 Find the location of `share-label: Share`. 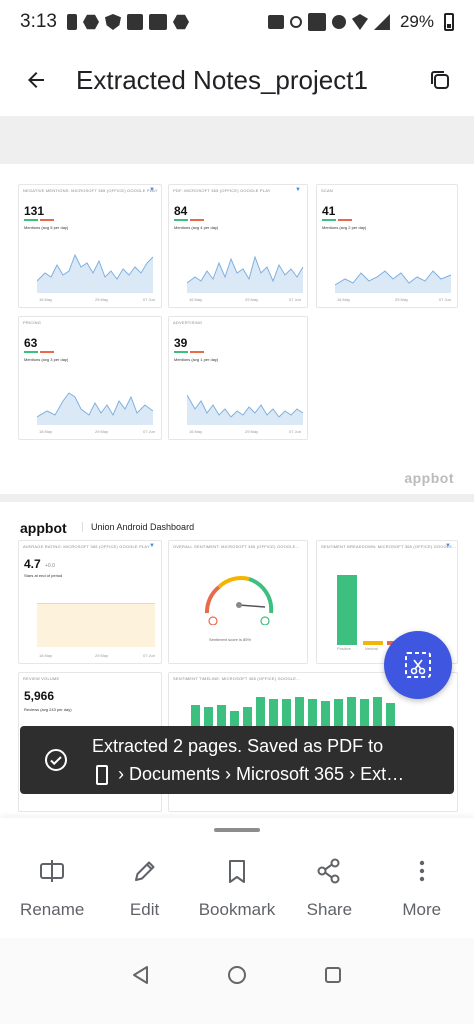

share-label: Share is located at coordinates (329, 909).